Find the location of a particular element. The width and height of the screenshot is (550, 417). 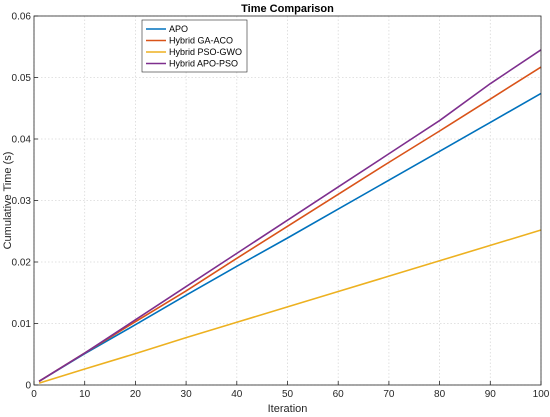

y-tick-label: 0.02 is located at coordinates (22, 263).